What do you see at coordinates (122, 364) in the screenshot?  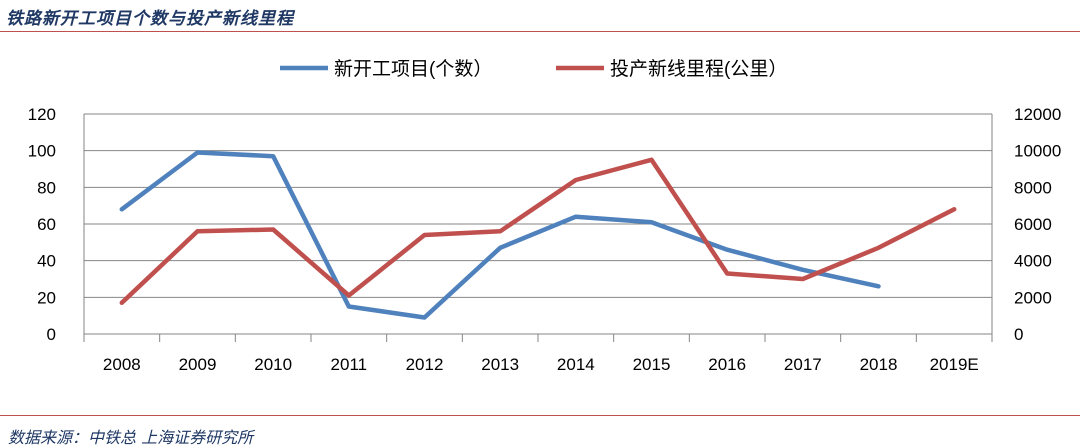 I see `x-tick-label: 2008` at bounding box center [122, 364].